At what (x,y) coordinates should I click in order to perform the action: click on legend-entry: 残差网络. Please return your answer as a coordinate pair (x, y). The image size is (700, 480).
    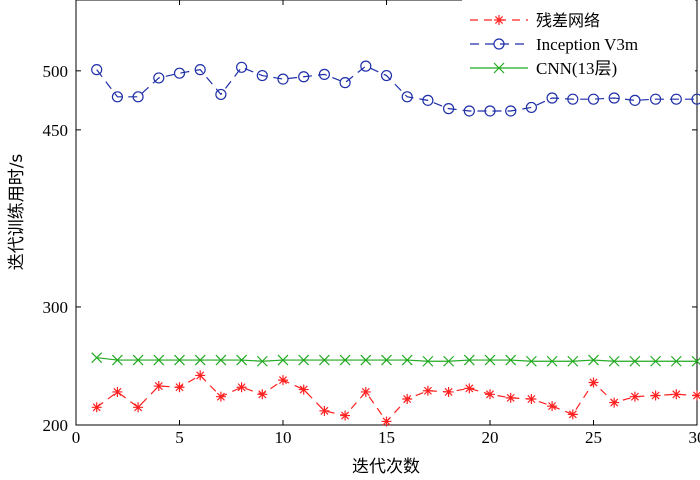
    Looking at the image, I should click on (535, 20).